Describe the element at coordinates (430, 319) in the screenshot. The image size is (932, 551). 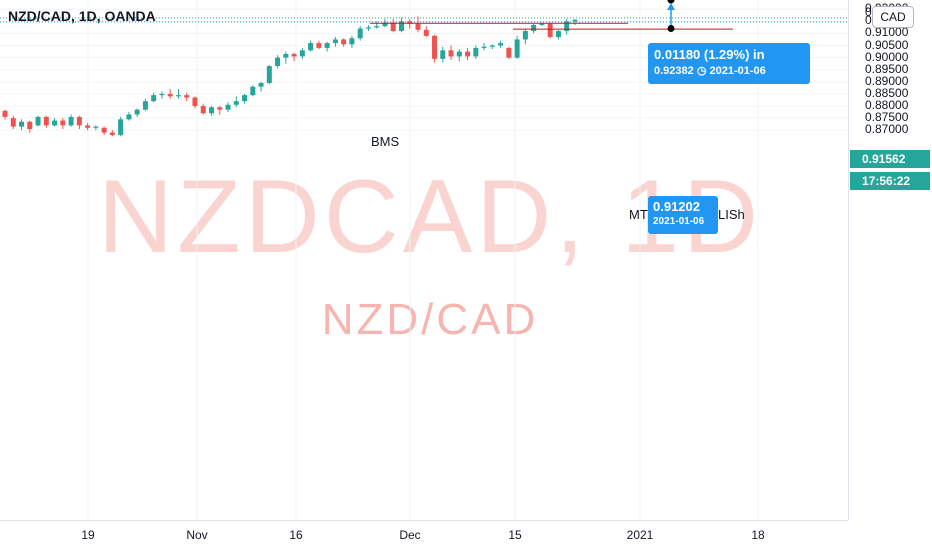
I see `pair-watermark: NZD/CAD` at that location.